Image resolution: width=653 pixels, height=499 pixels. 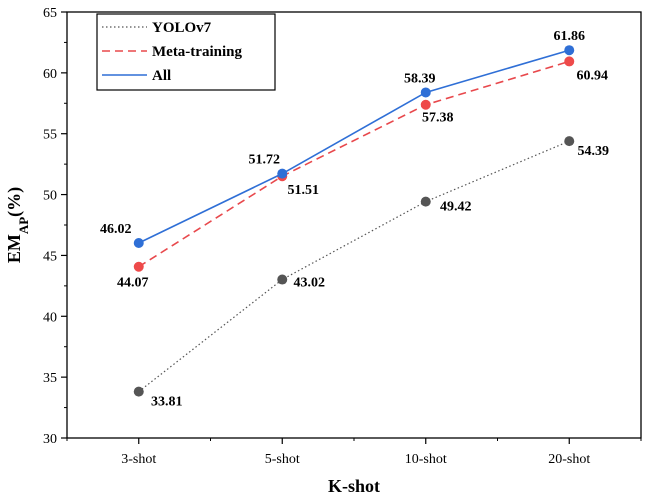 What do you see at coordinates (569, 459) in the screenshot?
I see `x-tick-label: 20-shot` at bounding box center [569, 459].